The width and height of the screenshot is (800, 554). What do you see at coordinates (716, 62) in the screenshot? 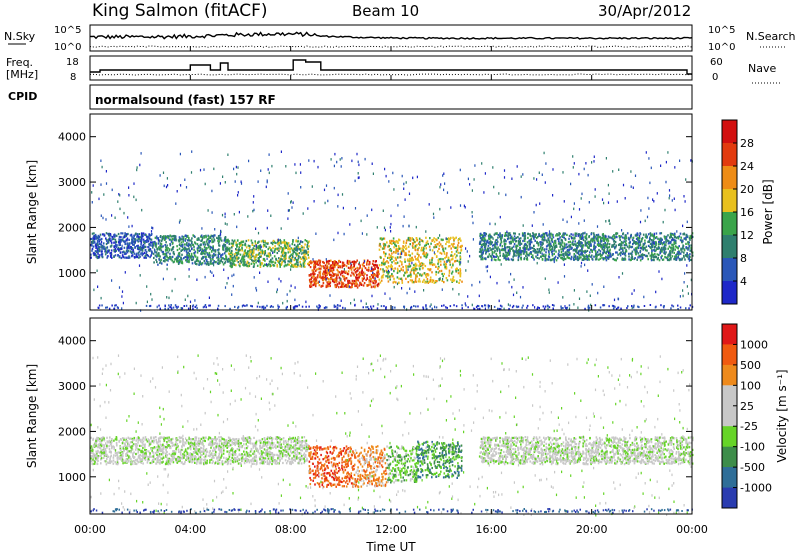
I see `nave-tick-top: 60` at bounding box center [716, 62].